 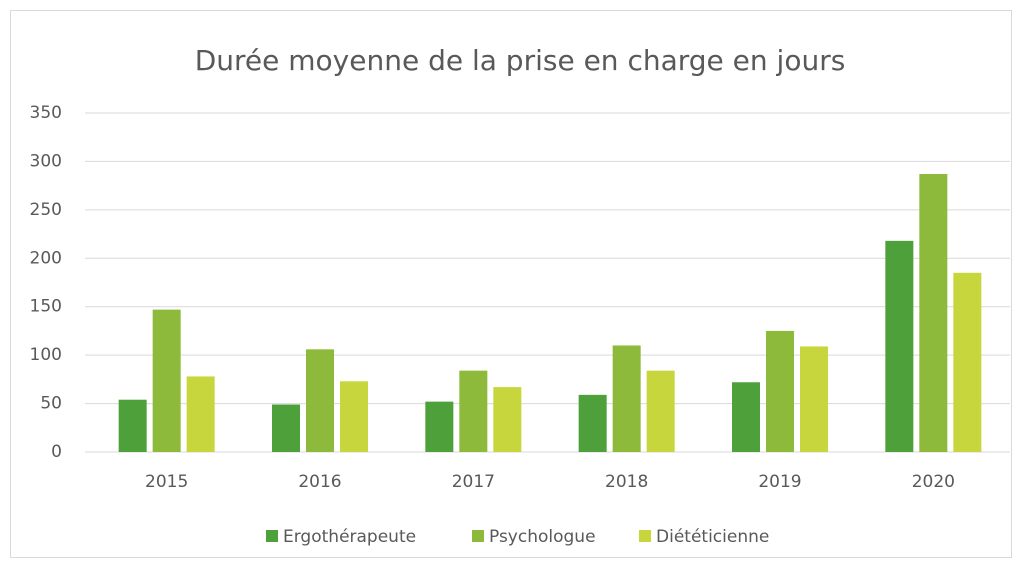 What do you see at coordinates (56, 452) in the screenshot?
I see `y-tick-label: 0` at bounding box center [56, 452].